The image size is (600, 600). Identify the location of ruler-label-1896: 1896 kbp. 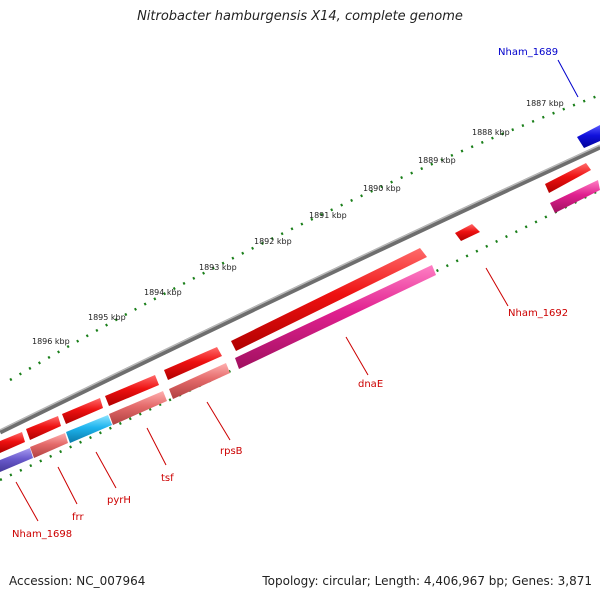
(51, 341).